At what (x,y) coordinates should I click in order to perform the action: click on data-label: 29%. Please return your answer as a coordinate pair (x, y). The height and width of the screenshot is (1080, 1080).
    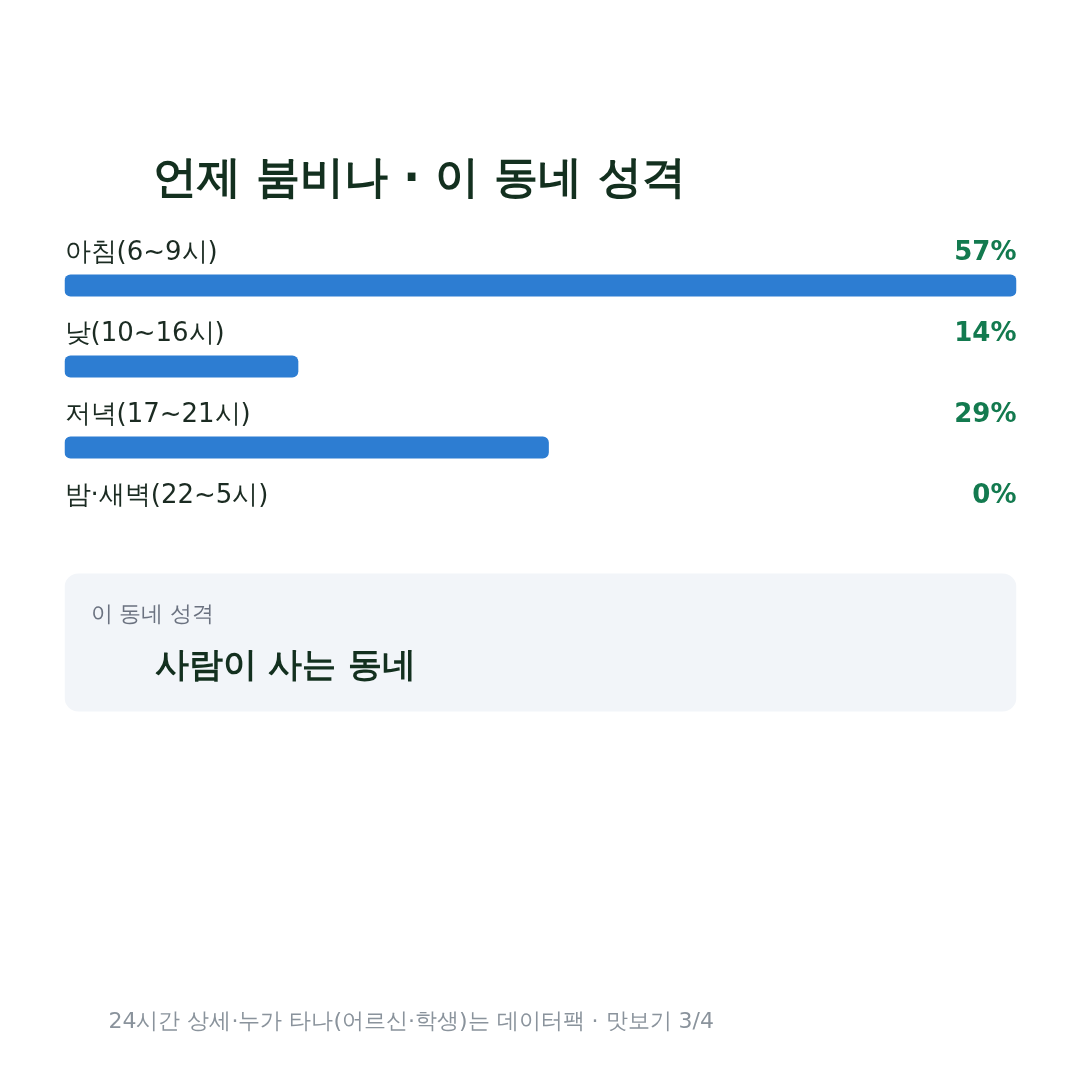
    Looking at the image, I should click on (985, 412).